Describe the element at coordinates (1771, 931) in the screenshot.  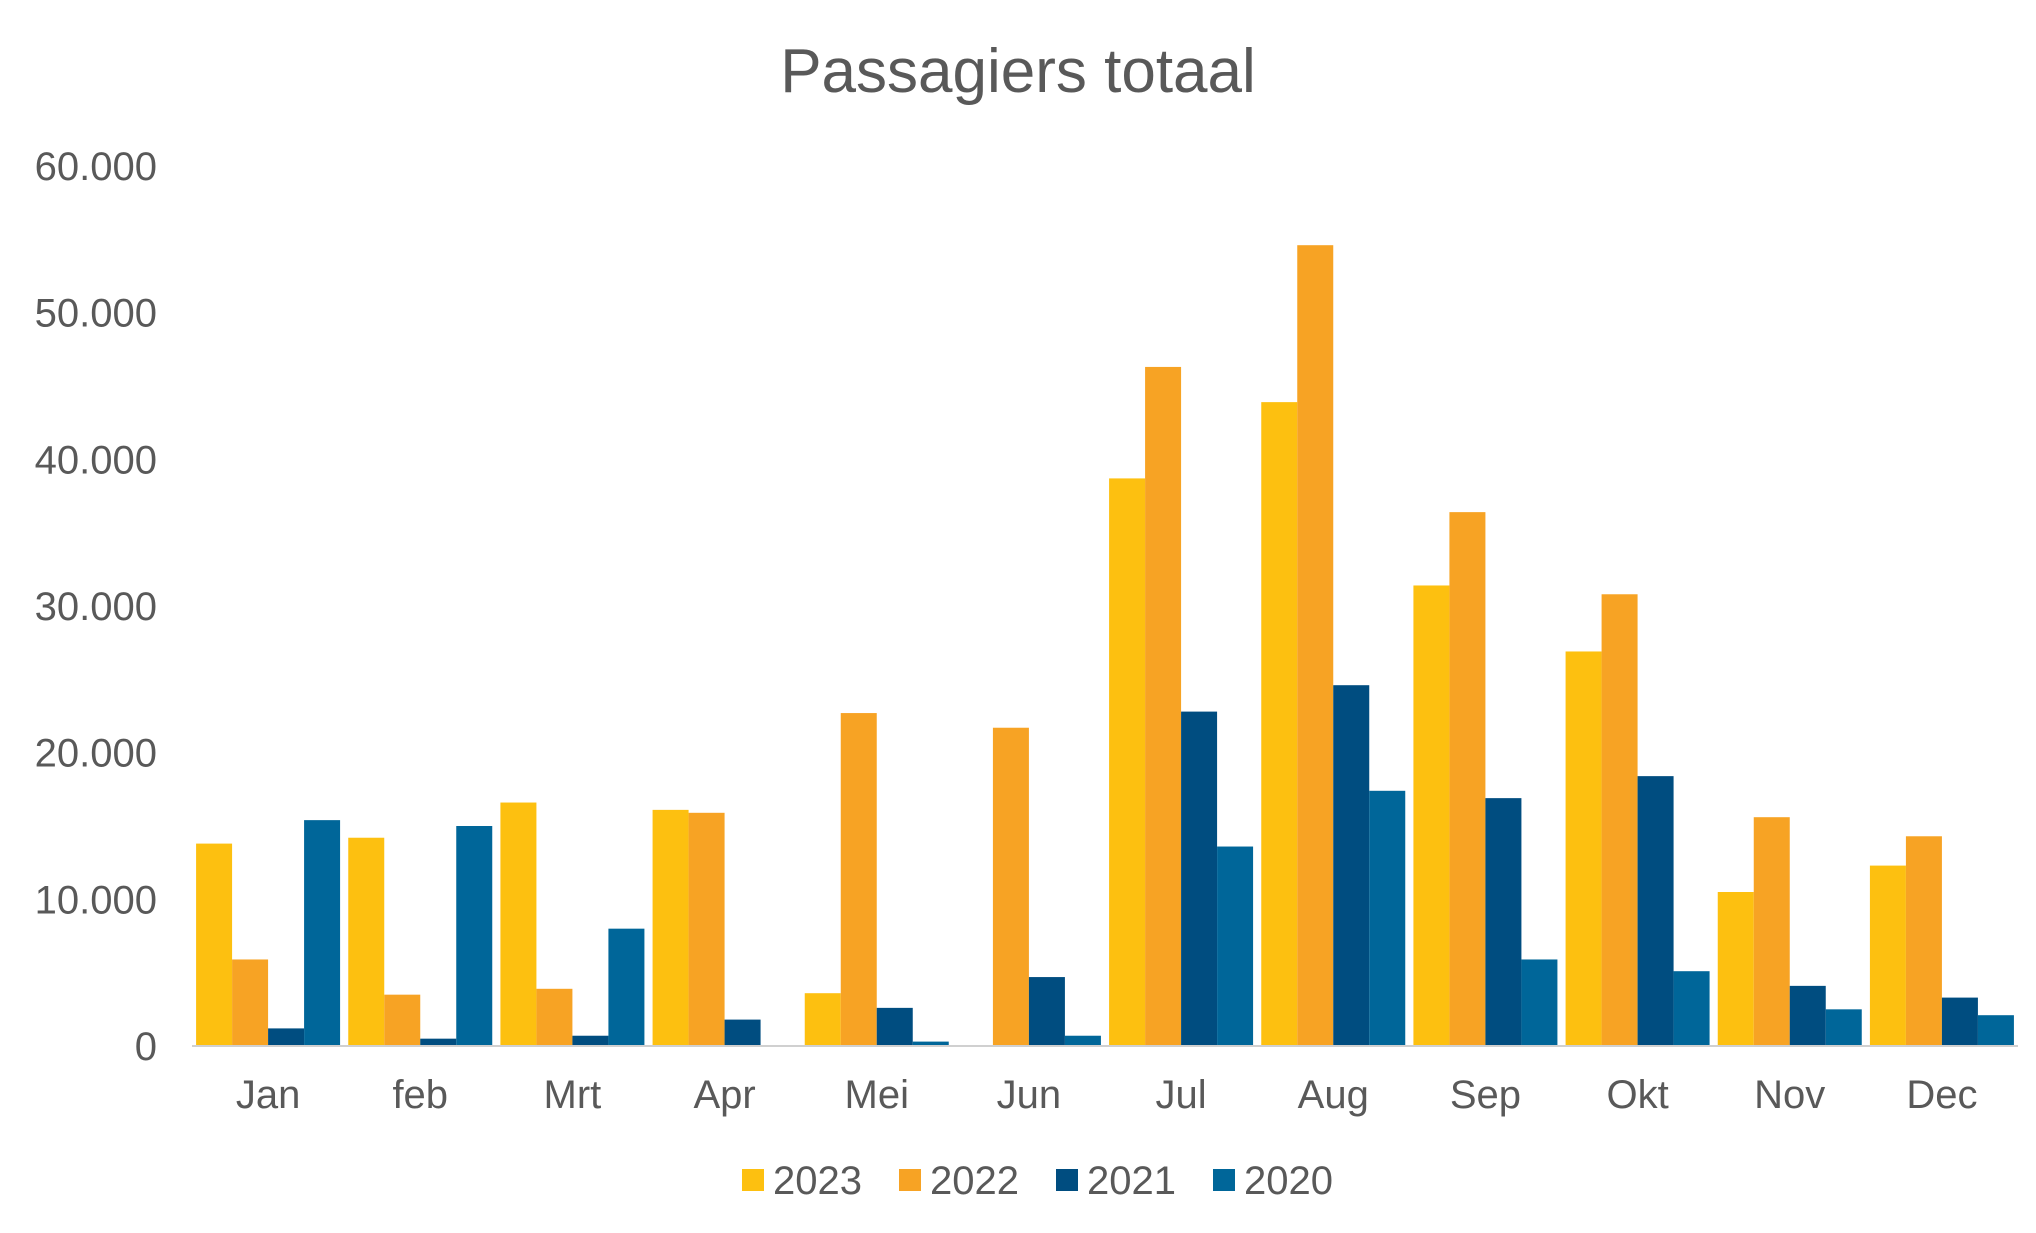
I see `bar-2022-nov` at that location.